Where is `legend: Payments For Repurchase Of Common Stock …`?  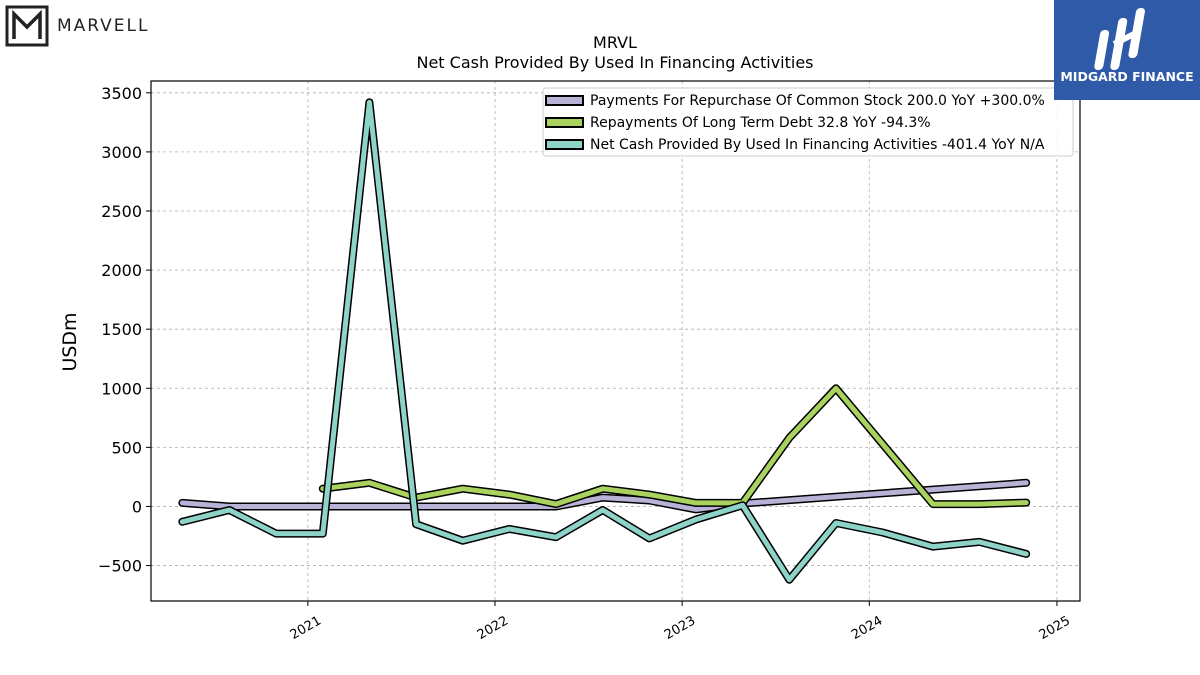
legend: Payments For Repurchase Of Common Stock … is located at coordinates (808, 122).